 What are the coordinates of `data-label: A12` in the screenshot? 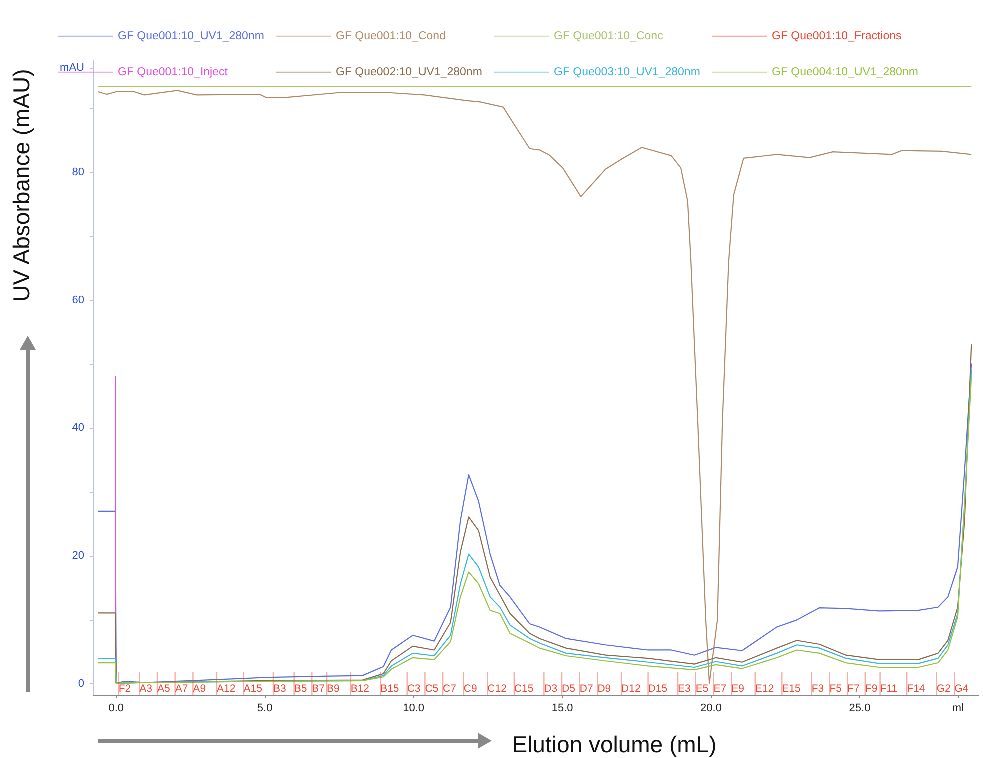 It's located at (226, 689).